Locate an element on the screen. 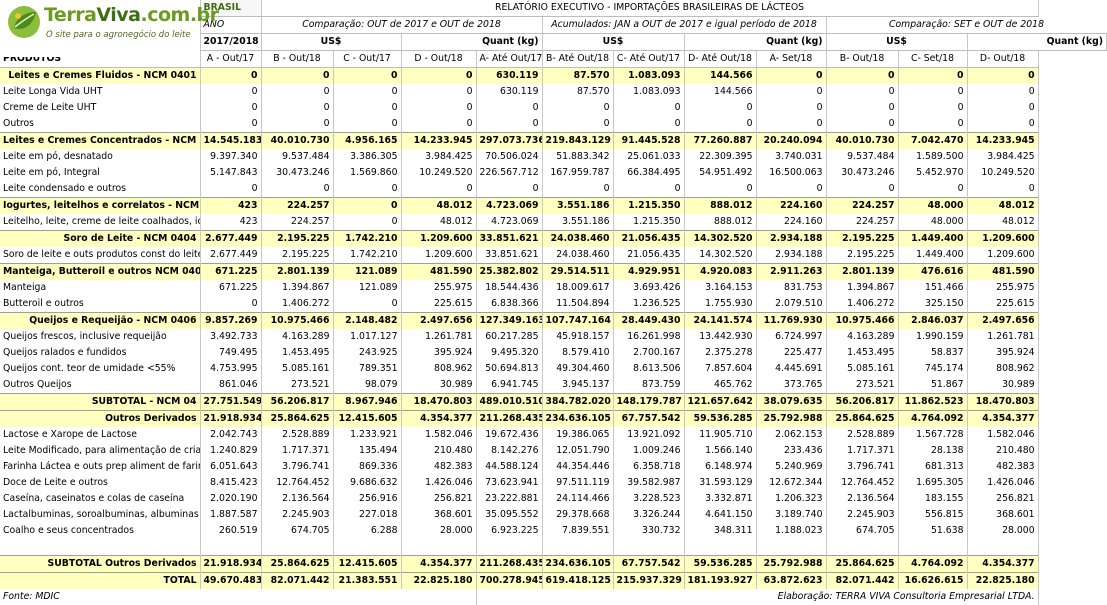 This screenshot has height=605, width=1107. value-cell: 4.723.069 is located at coordinates (509, 205).